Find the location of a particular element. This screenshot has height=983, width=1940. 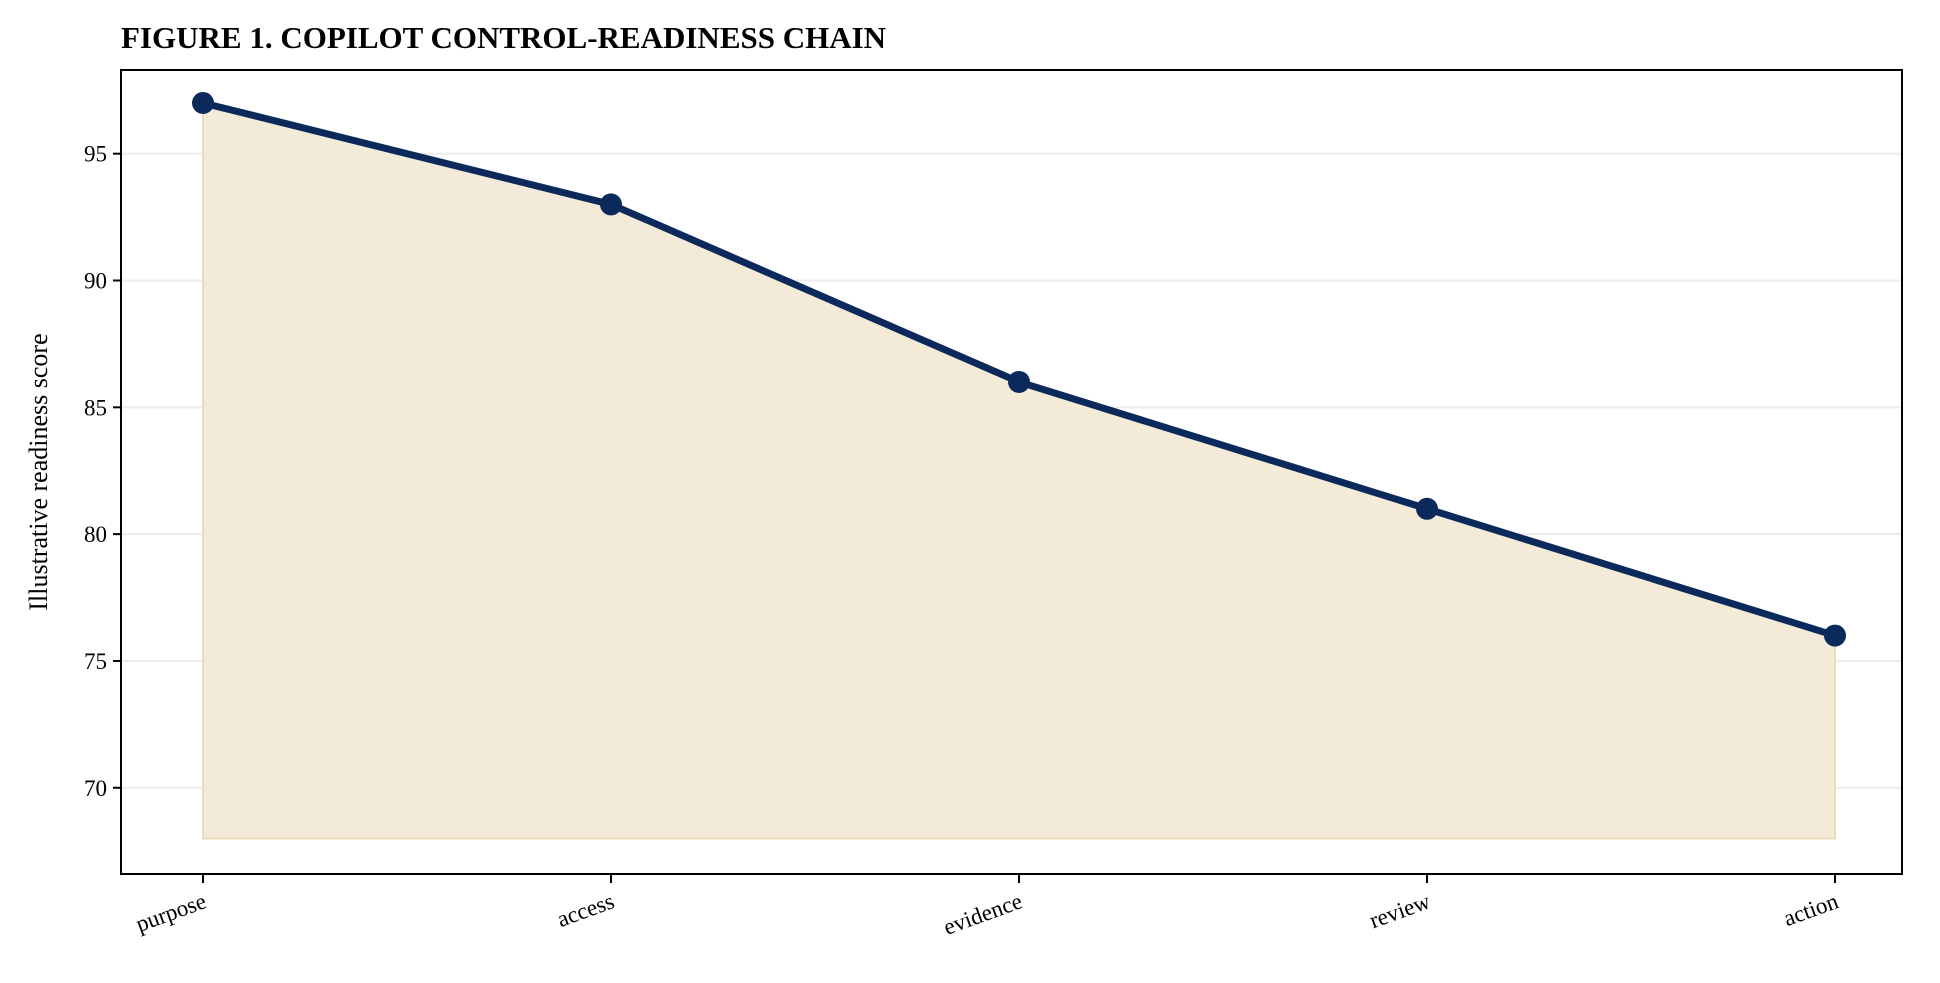

data-point-action is located at coordinates (1835, 635).